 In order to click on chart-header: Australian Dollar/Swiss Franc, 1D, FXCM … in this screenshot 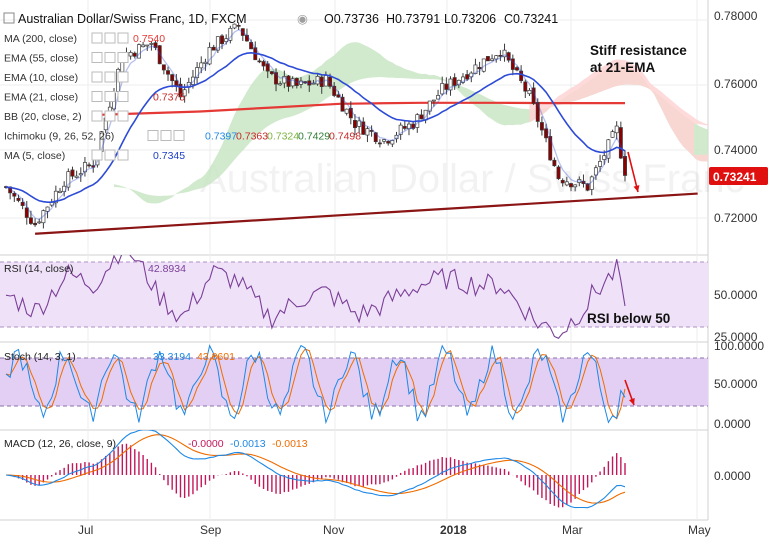, I will do `click(280, 19)`.